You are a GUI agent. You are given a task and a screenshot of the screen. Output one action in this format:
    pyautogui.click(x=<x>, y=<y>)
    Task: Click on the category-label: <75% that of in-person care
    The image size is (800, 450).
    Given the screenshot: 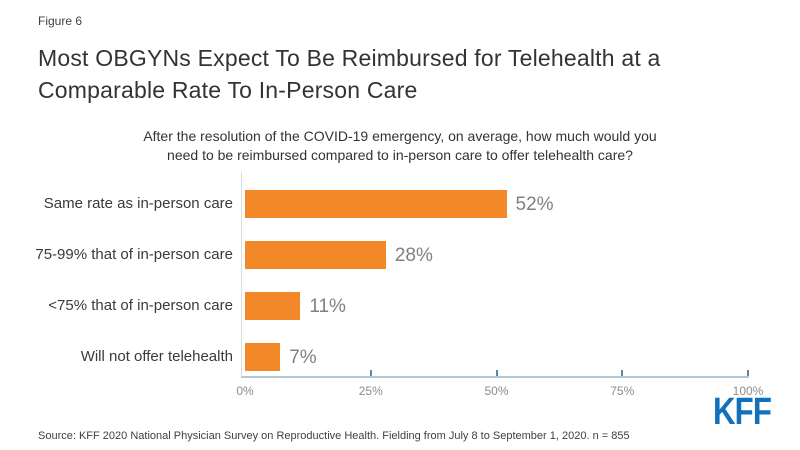 What is the action you would take?
    pyautogui.click(x=140, y=305)
    